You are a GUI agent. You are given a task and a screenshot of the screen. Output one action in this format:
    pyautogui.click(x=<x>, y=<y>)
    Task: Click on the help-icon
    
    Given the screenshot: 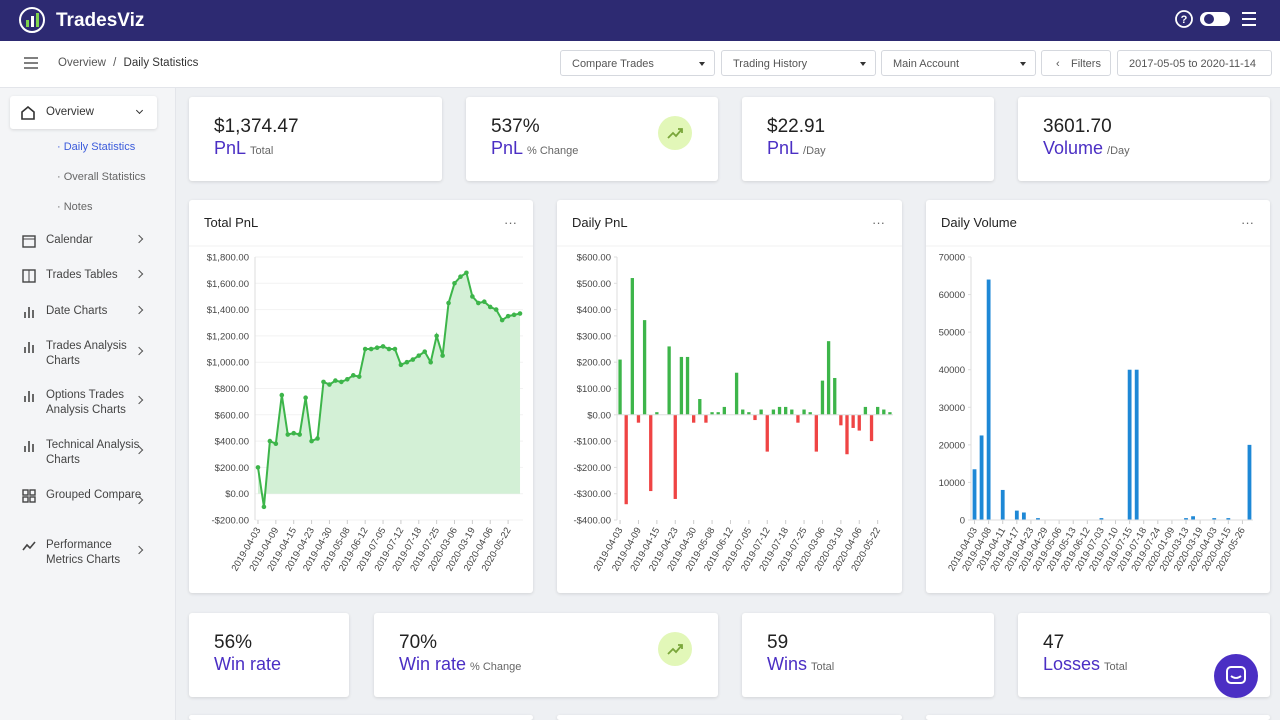 What is the action you would take?
    pyautogui.click(x=1184, y=19)
    